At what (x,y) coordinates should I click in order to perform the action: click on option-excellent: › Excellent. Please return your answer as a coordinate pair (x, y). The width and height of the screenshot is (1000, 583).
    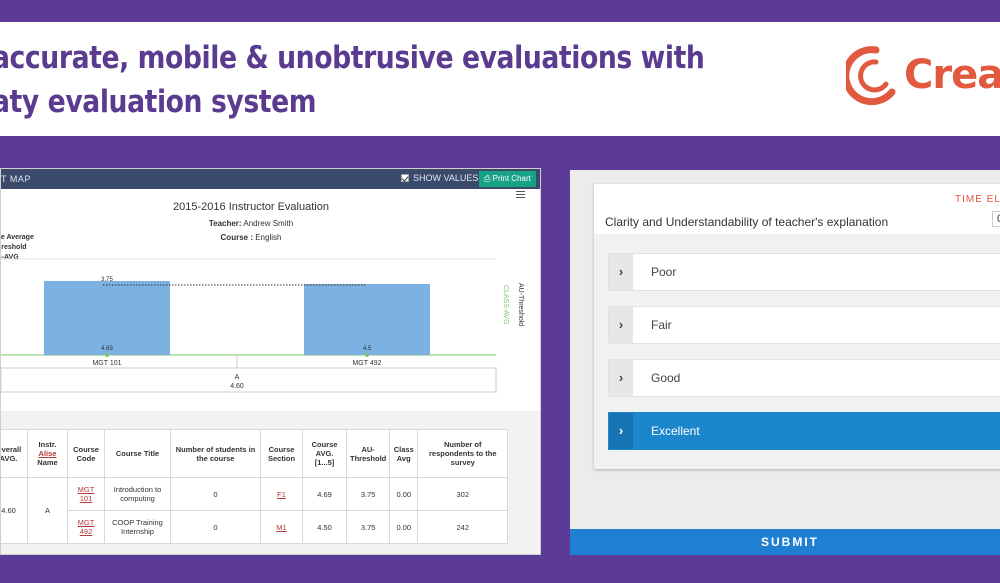
    Looking at the image, I should click on (804, 431).